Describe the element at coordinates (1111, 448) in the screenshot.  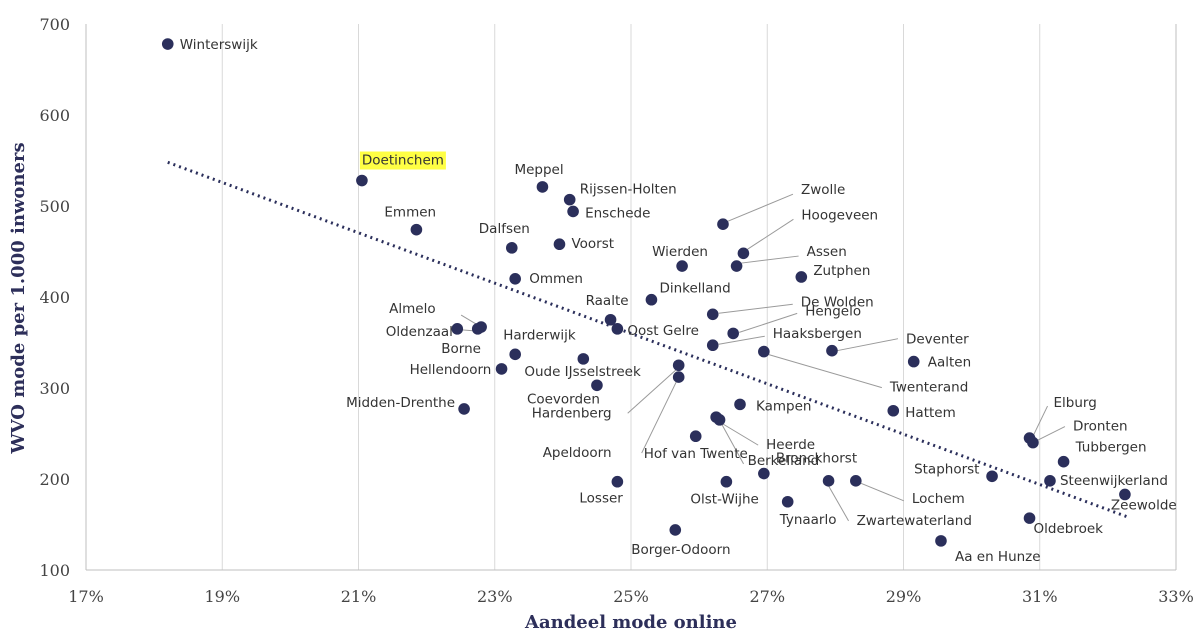
I see `point-label: Tubbergen` at that location.